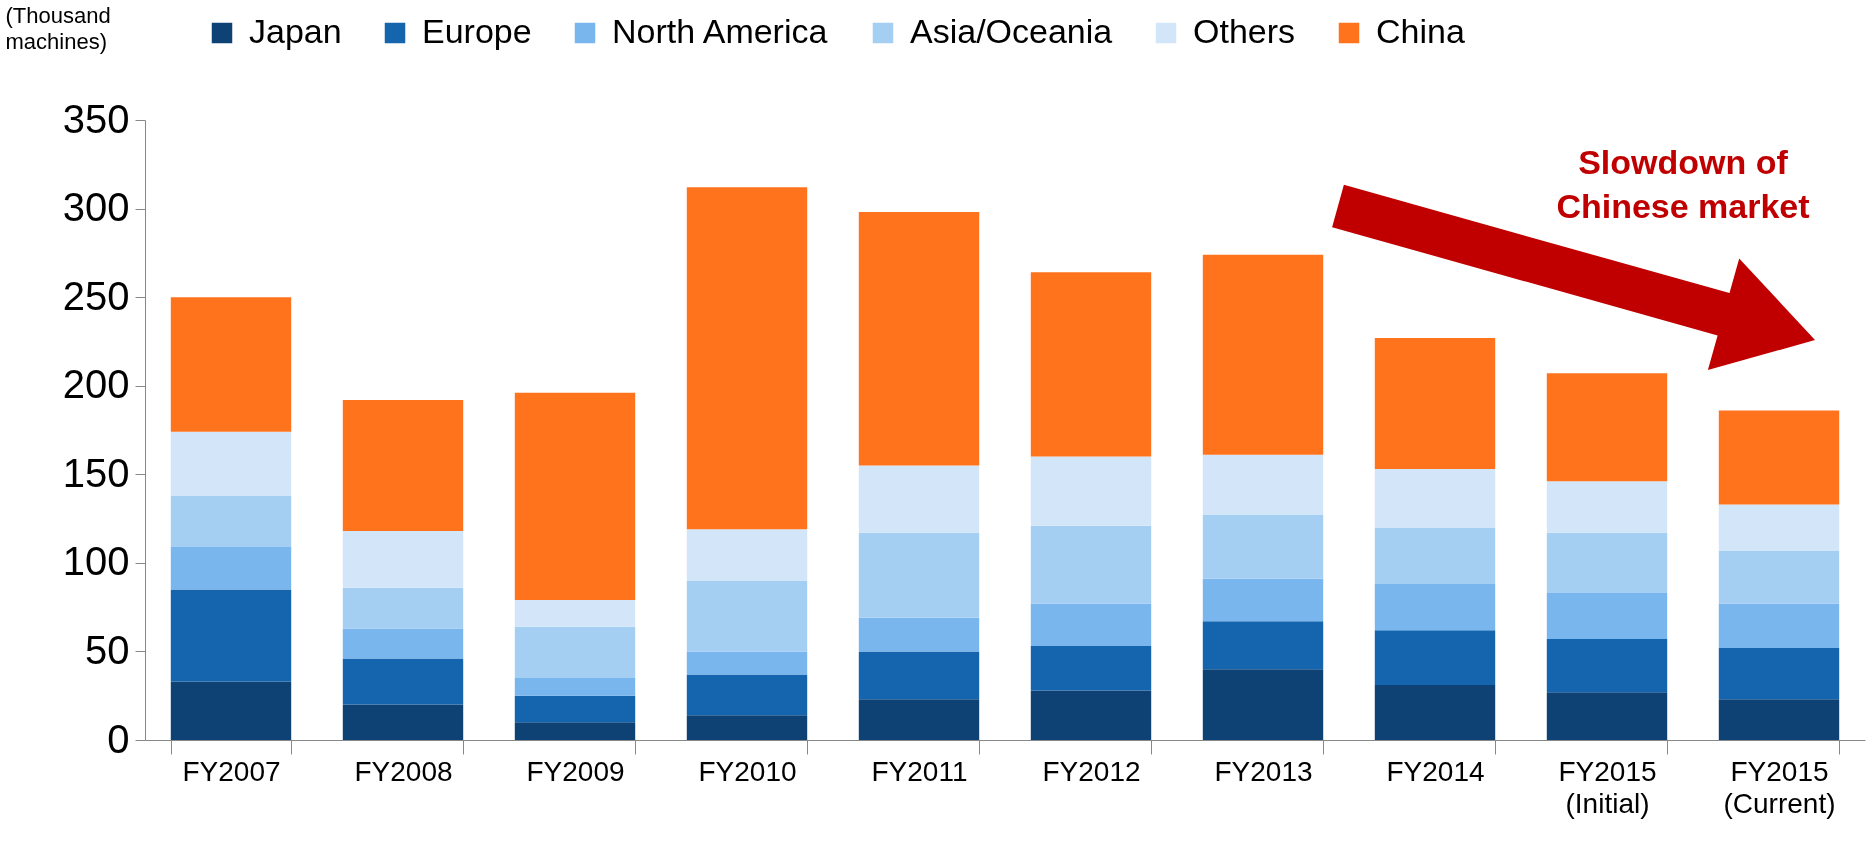 The image size is (1872, 846). Describe the element at coordinates (1683, 184) in the screenshot. I see `annotation: Slowdown of Chinese market` at that location.